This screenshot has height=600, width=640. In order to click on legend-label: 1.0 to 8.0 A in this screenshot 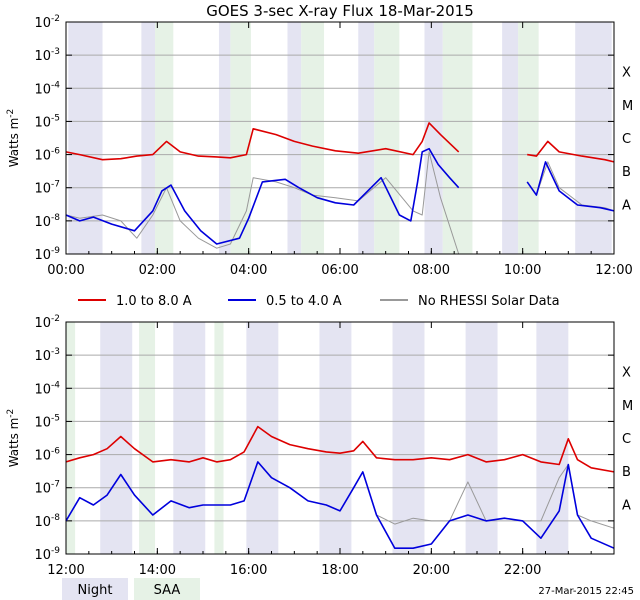, I will do `click(154, 301)`.